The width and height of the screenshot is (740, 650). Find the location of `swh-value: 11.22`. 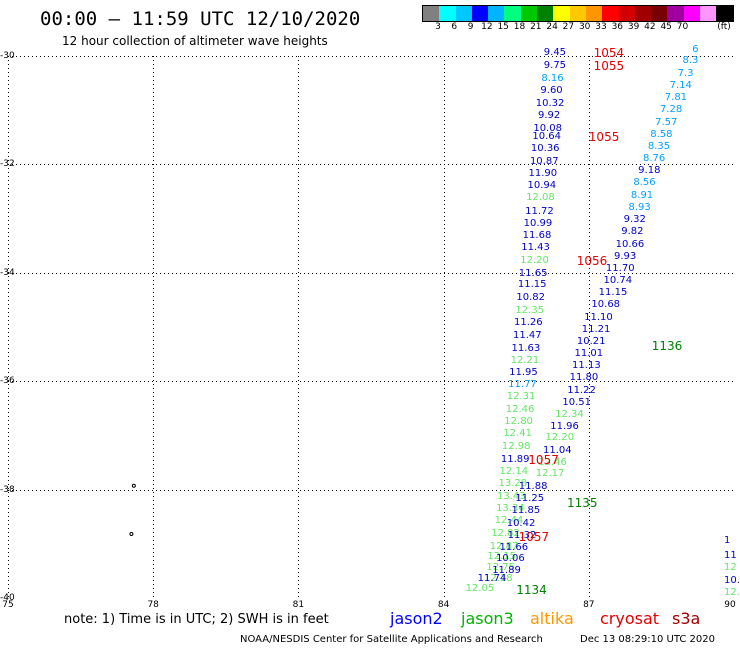

swh-value: 11.22 is located at coordinates (581, 390).